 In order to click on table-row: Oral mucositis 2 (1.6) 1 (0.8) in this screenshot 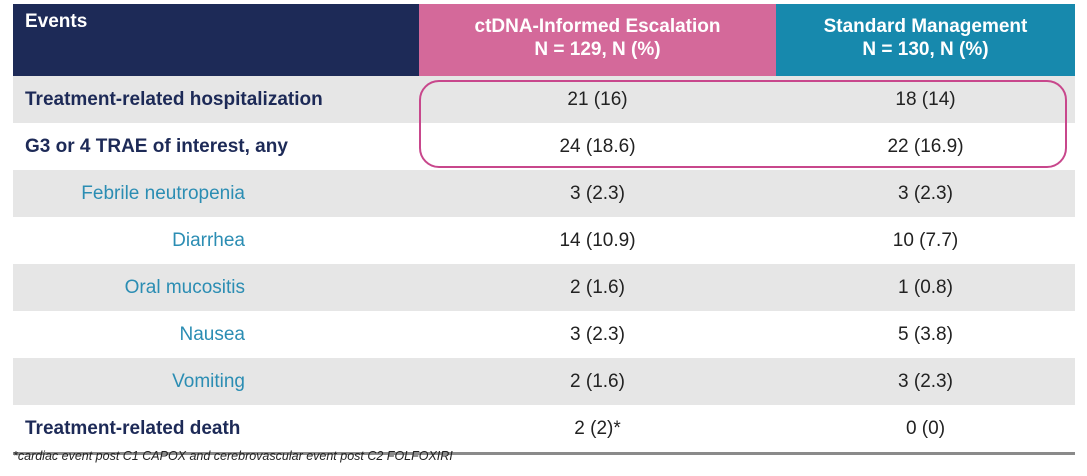, I will do `click(544, 287)`.